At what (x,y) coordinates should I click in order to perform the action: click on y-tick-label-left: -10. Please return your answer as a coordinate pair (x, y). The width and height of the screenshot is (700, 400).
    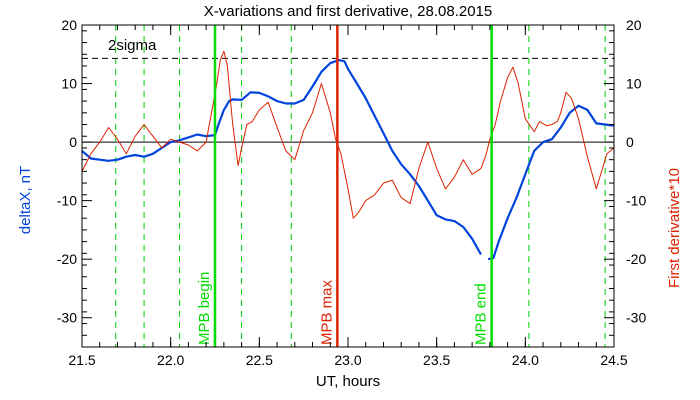
    Looking at the image, I should click on (67, 201).